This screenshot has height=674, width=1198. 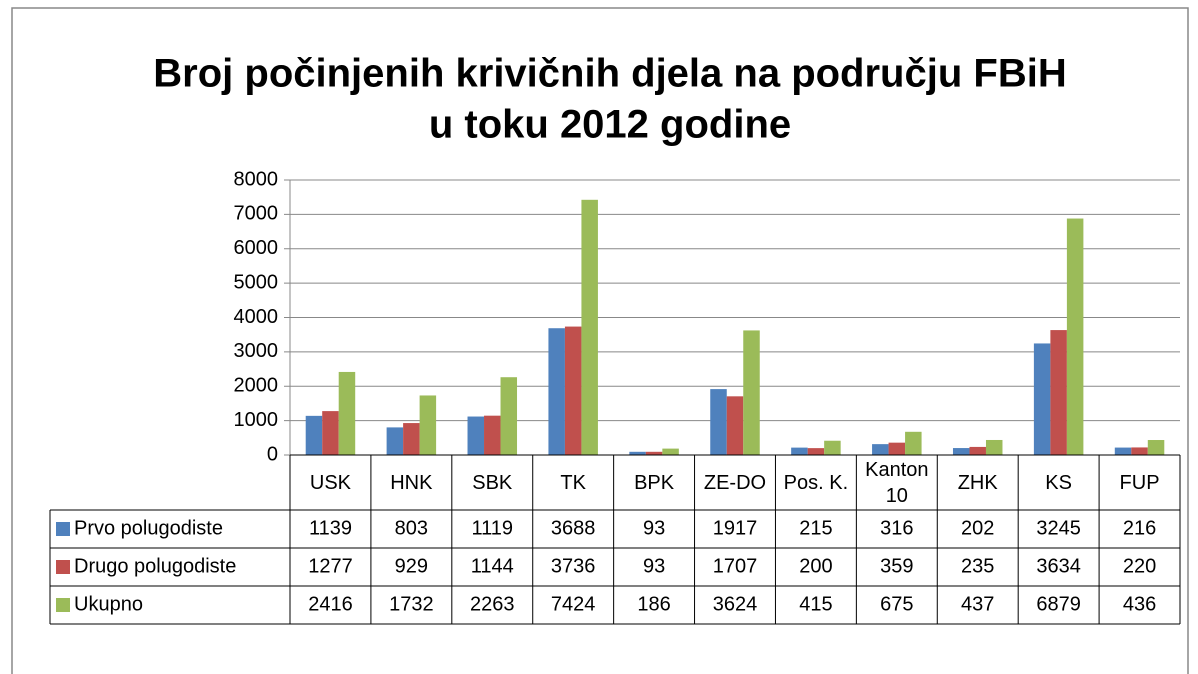 I want to click on table-value: 2416, so click(x=330, y=604).